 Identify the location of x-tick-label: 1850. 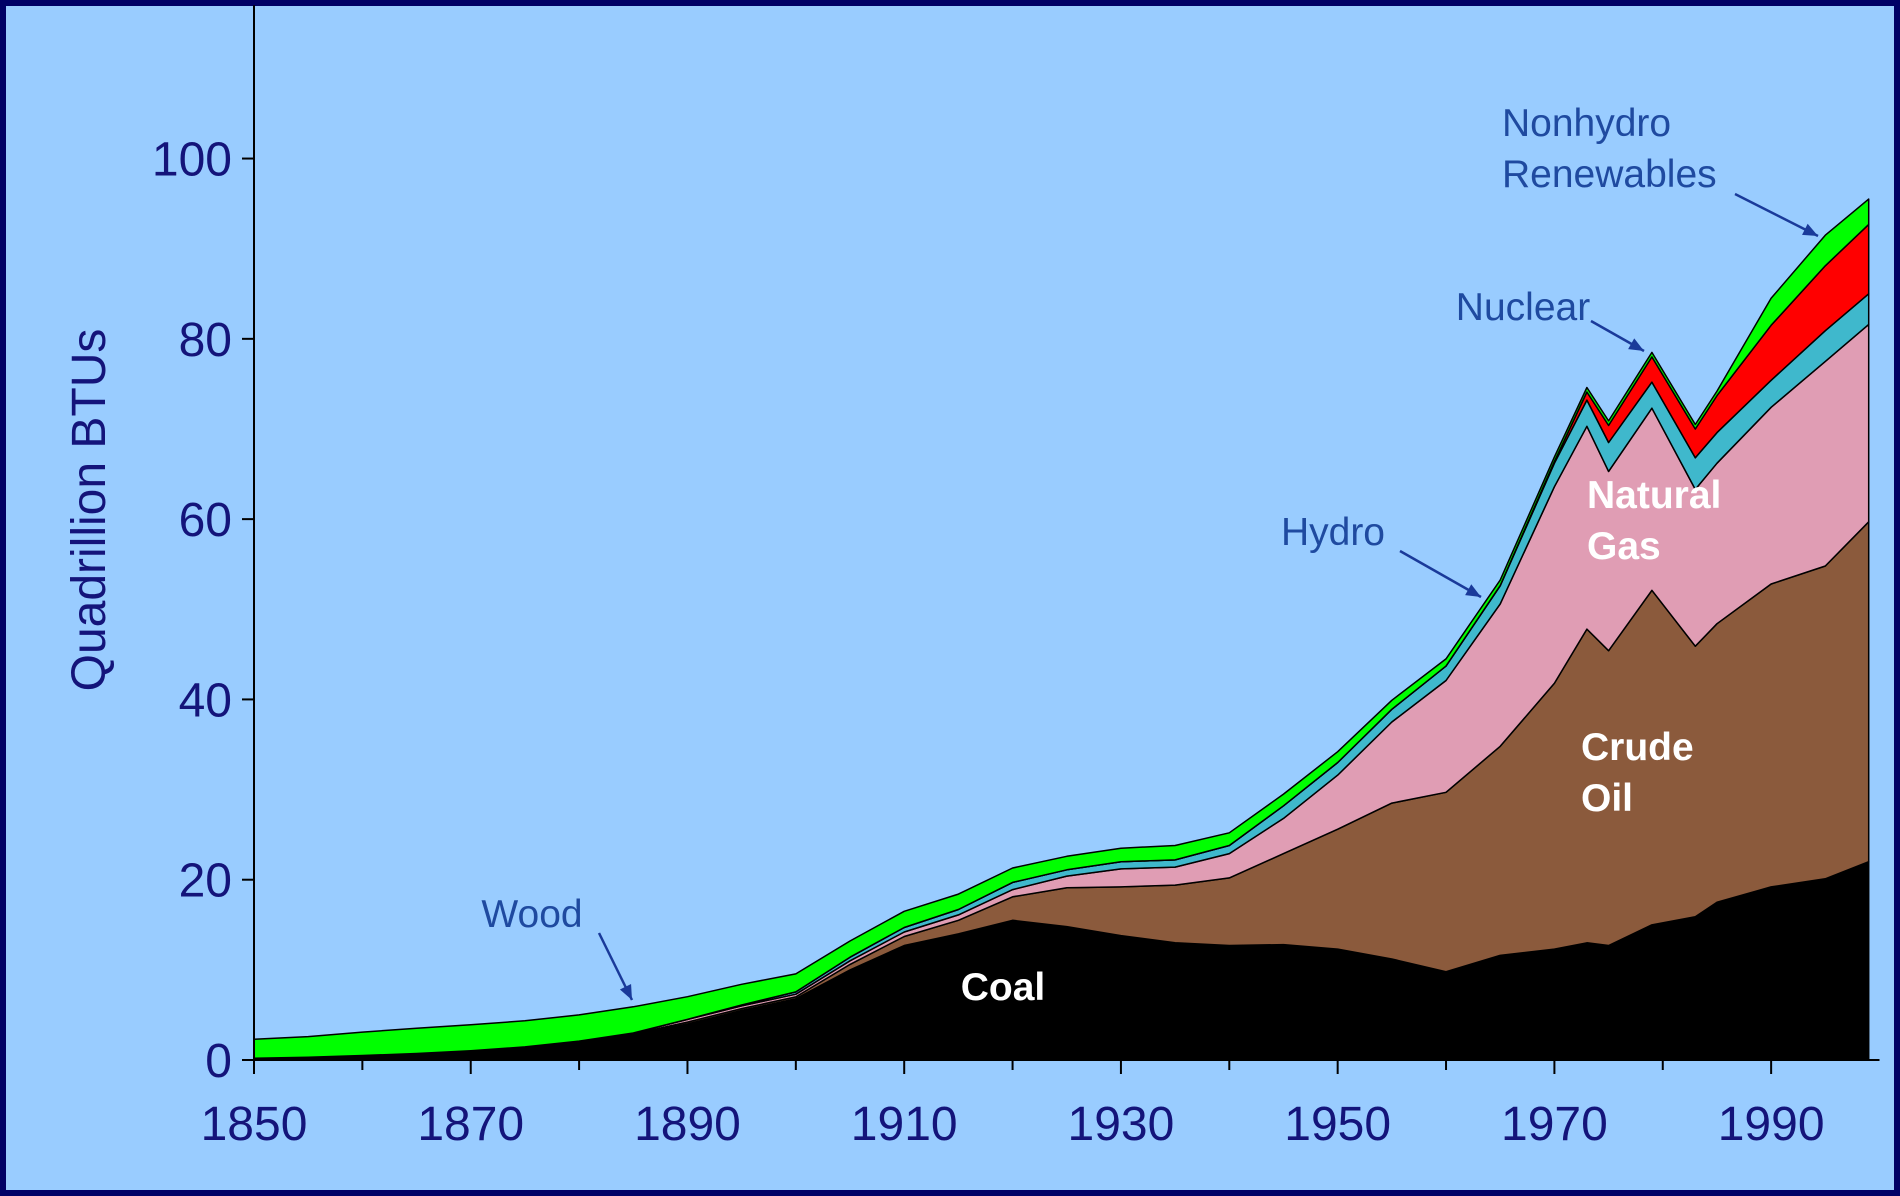
(254, 1124).